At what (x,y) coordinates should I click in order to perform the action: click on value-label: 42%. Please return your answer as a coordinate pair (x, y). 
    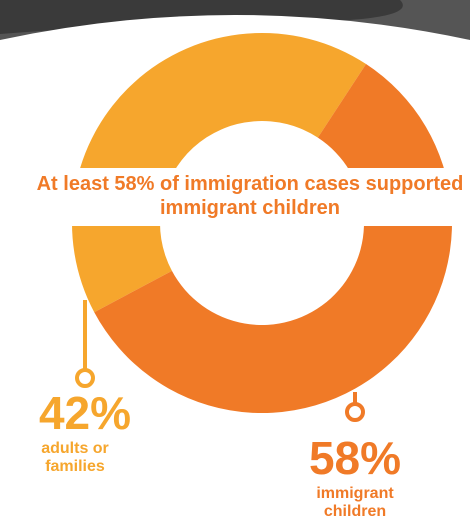
    Looking at the image, I should click on (85, 413).